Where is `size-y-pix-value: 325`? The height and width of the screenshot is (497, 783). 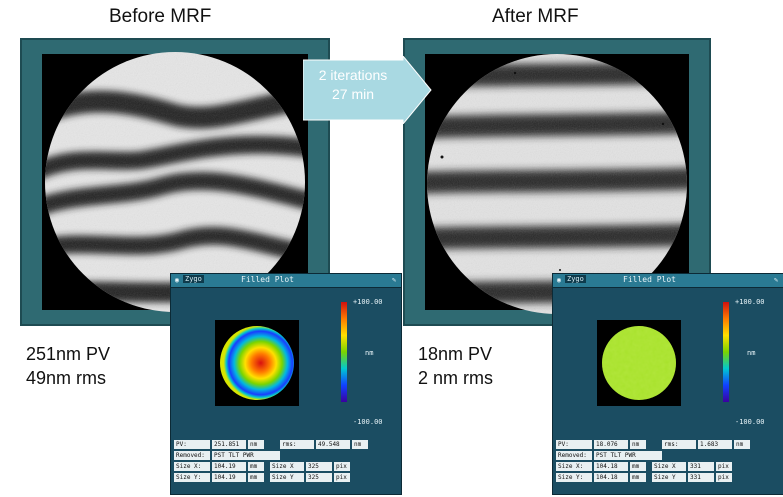
size-y-pix-value: 325 is located at coordinates (319, 477).